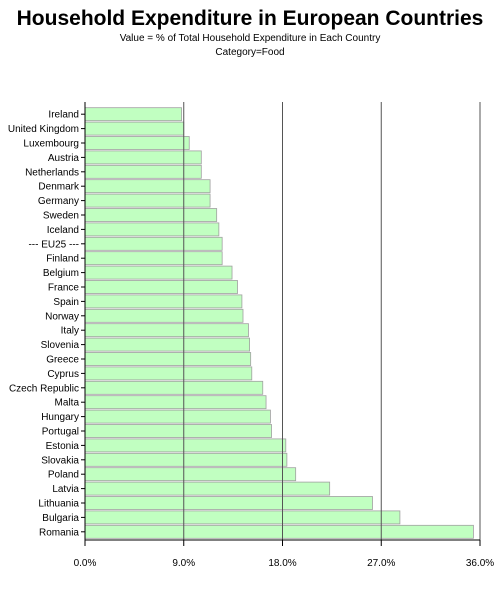 The image size is (500, 600). What do you see at coordinates (66, 302) in the screenshot?
I see `y-tick-label: Spain` at bounding box center [66, 302].